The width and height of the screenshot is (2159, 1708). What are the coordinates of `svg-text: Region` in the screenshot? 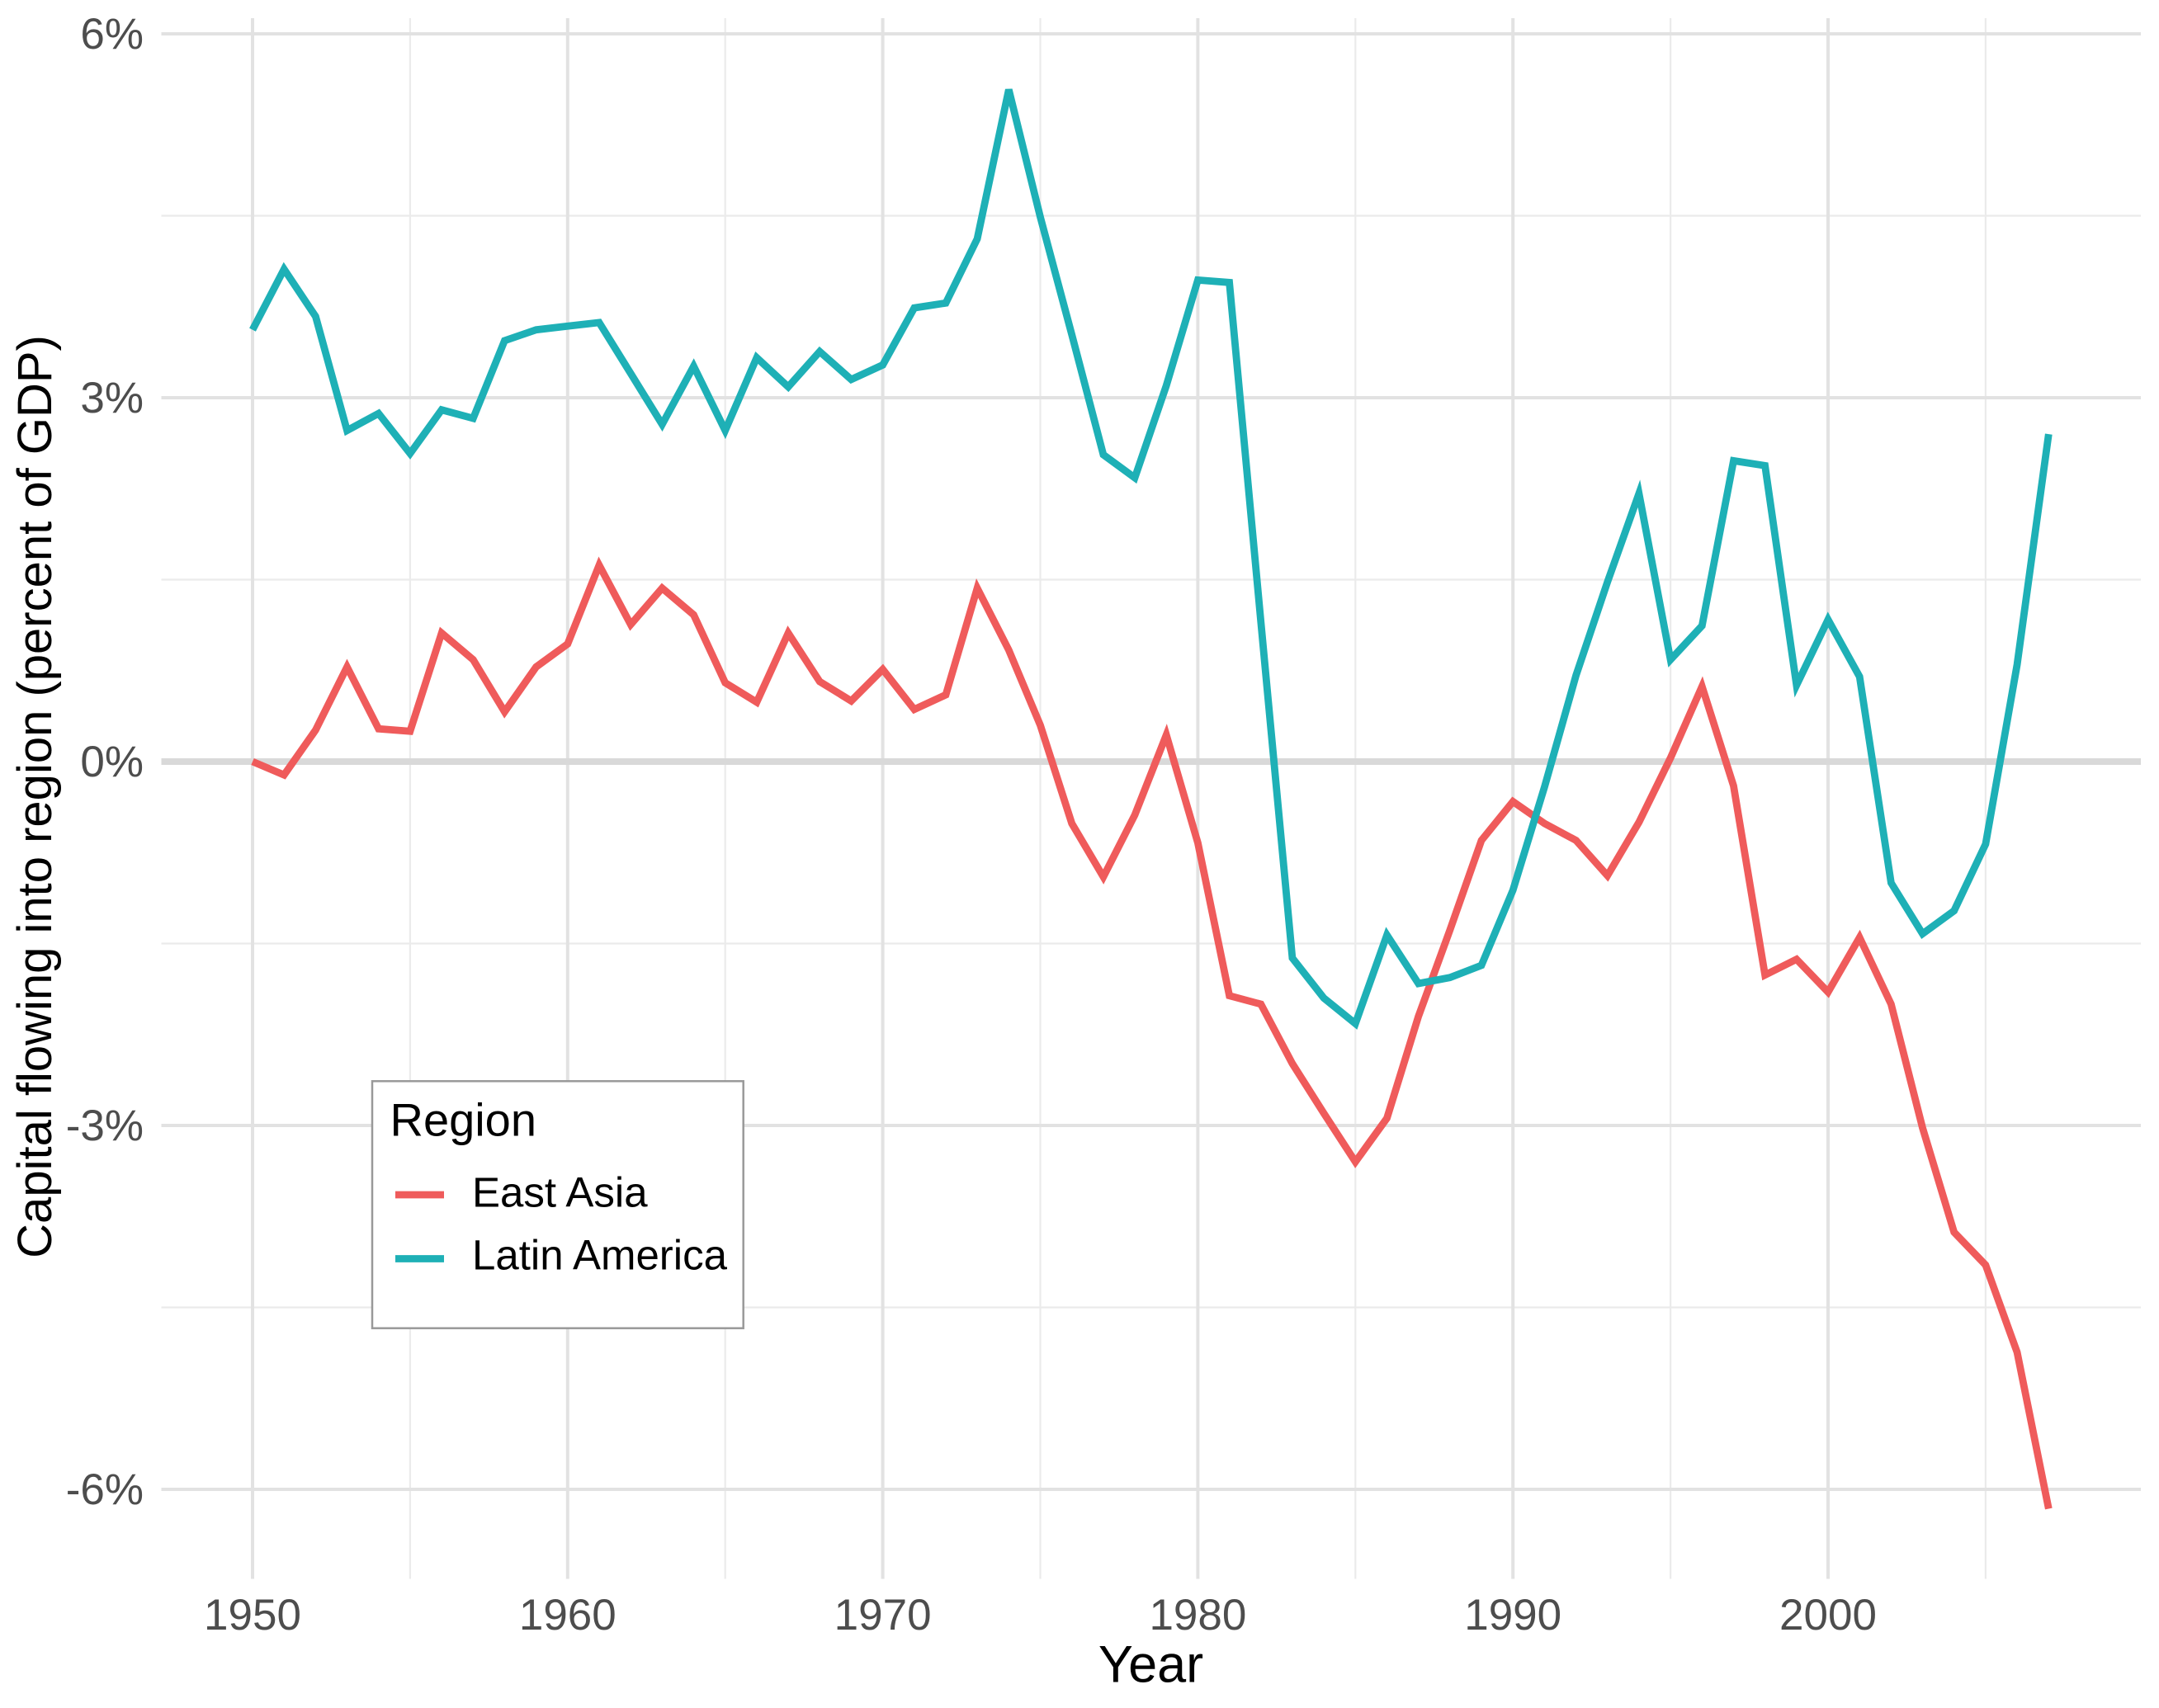 It's located at (463, 1120).